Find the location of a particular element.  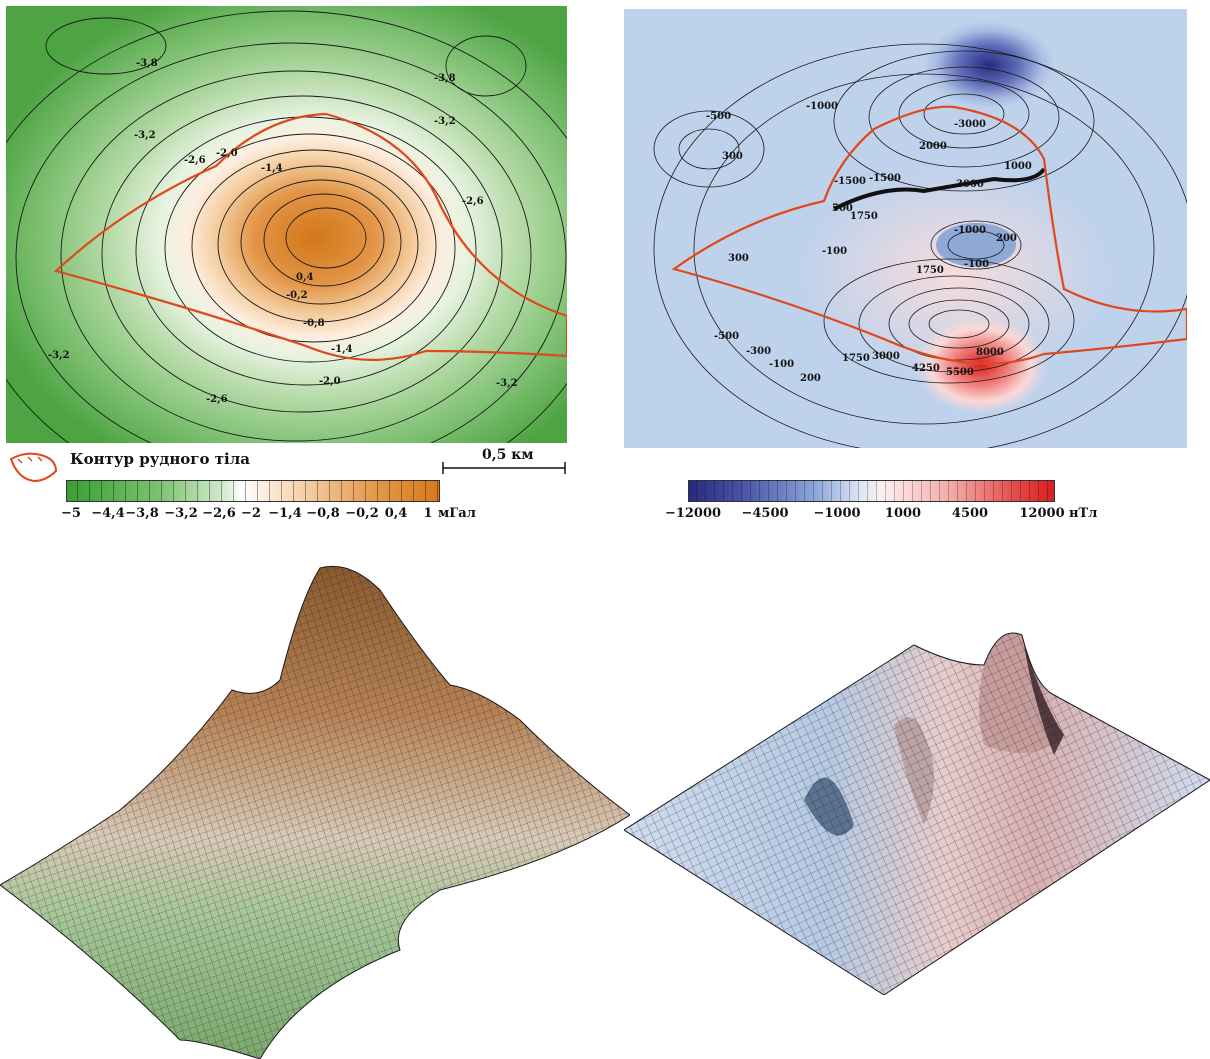

gravity-colorbar is located at coordinates (253, 491).